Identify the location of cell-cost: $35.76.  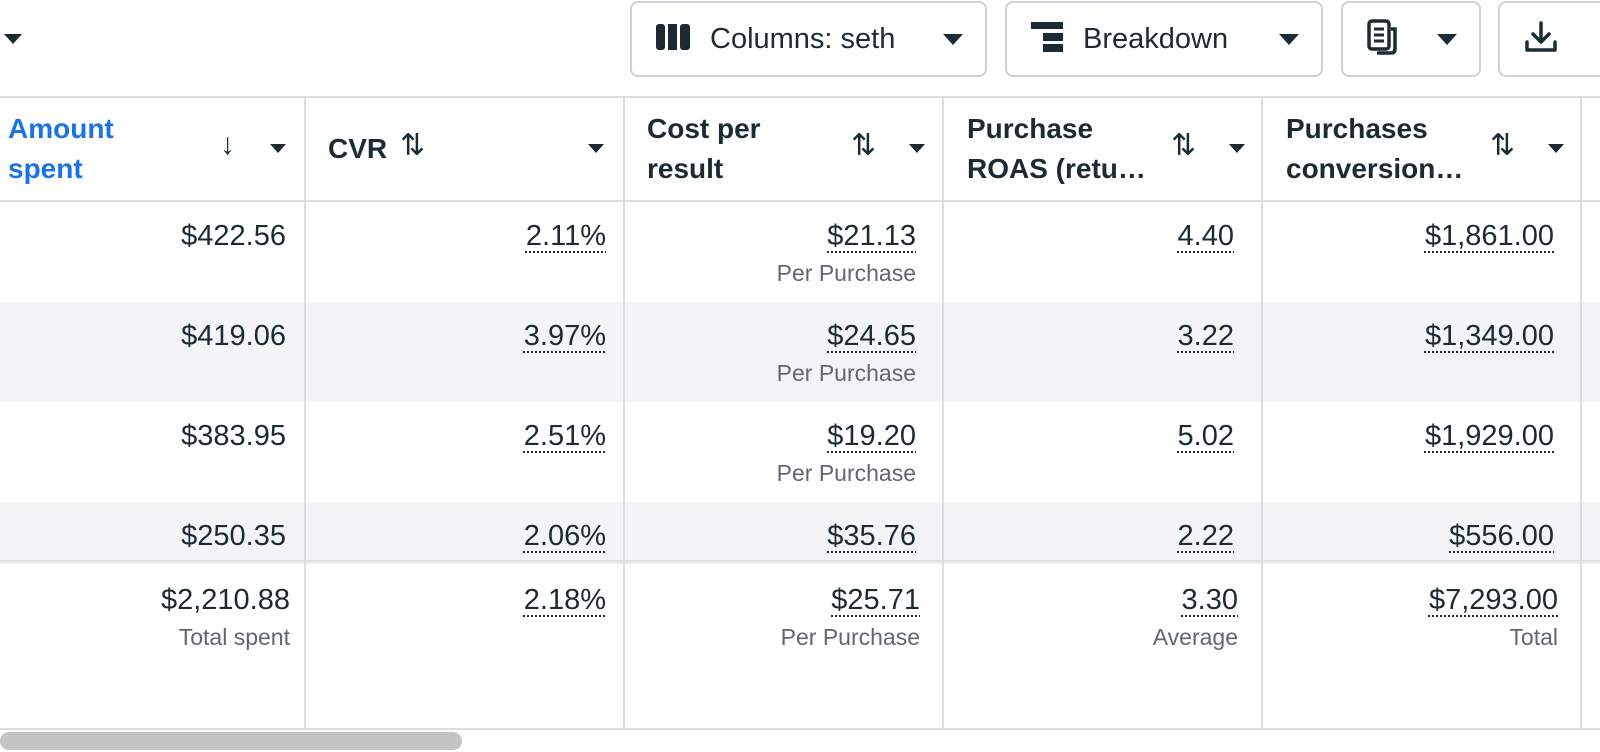
(871, 528).